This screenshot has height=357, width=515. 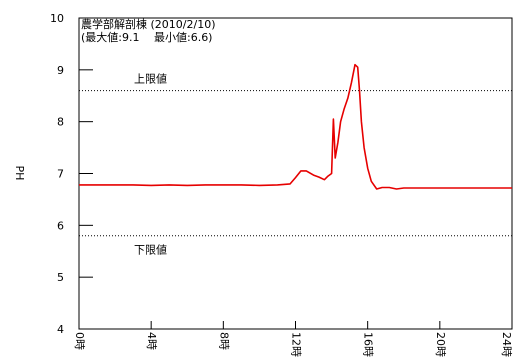 I want to click on x-axis: 0時 4時 8時 12時 16時 20時 24時, so click(x=293, y=339).